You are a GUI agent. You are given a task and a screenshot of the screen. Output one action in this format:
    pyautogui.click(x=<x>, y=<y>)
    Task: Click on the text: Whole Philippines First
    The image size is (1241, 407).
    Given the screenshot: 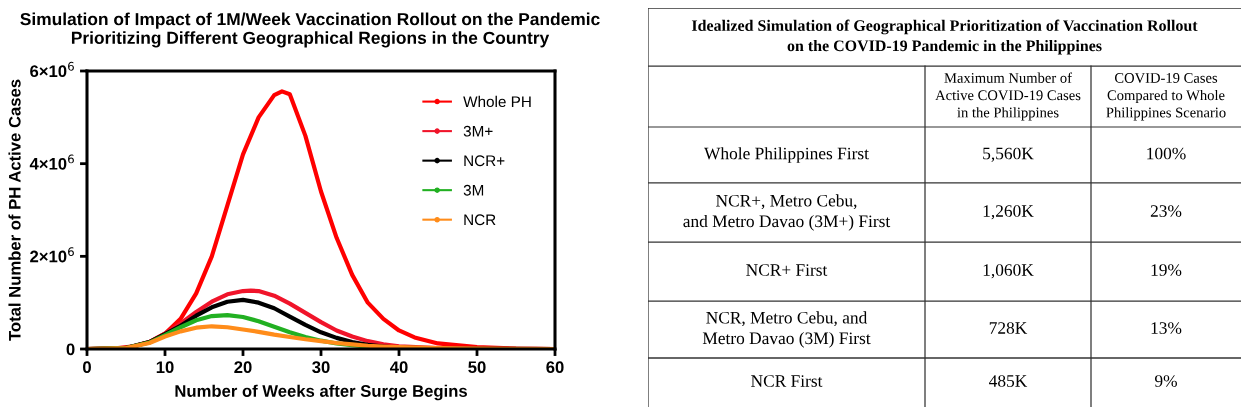 What is the action you would take?
    pyautogui.click(x=786, y=155)
    